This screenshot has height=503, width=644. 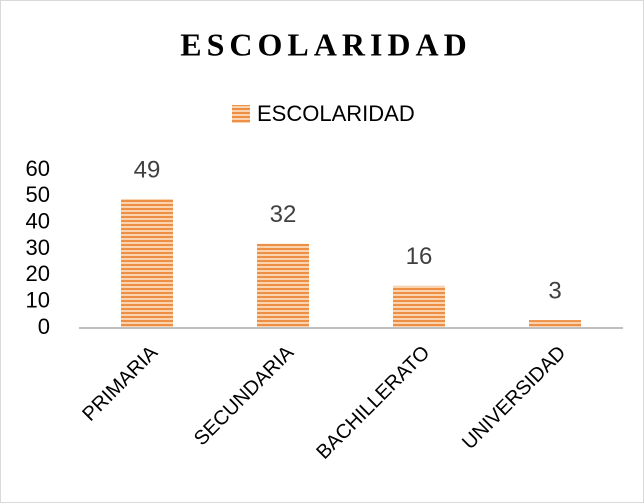 I want to click on data-label: 32, so click(x=283, y=214).